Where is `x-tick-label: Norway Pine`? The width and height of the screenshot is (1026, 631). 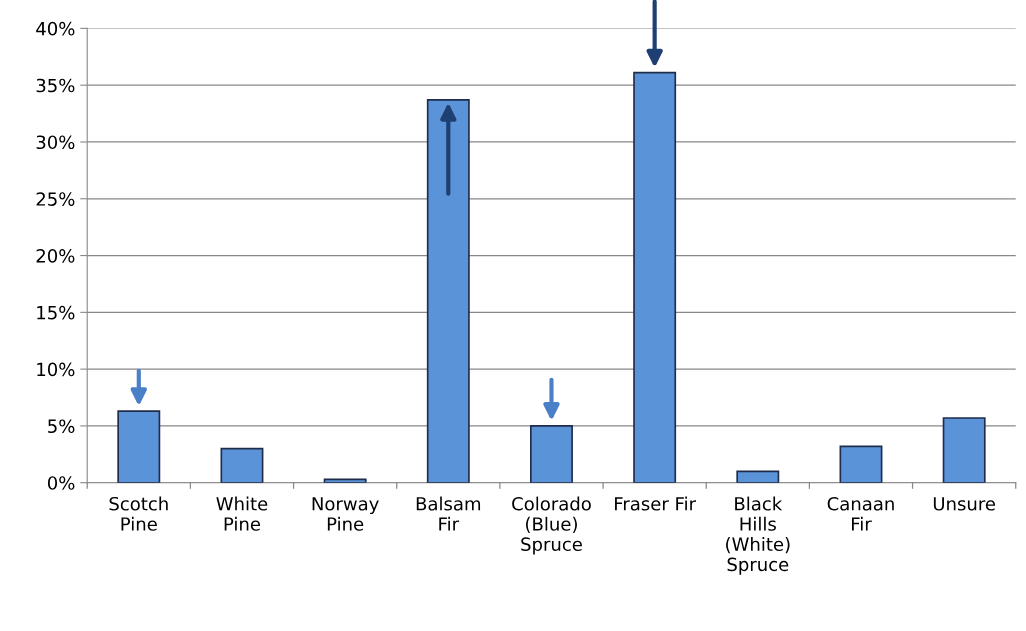 x-tick-label: Norway Pine is located at coordinates (345, 514).